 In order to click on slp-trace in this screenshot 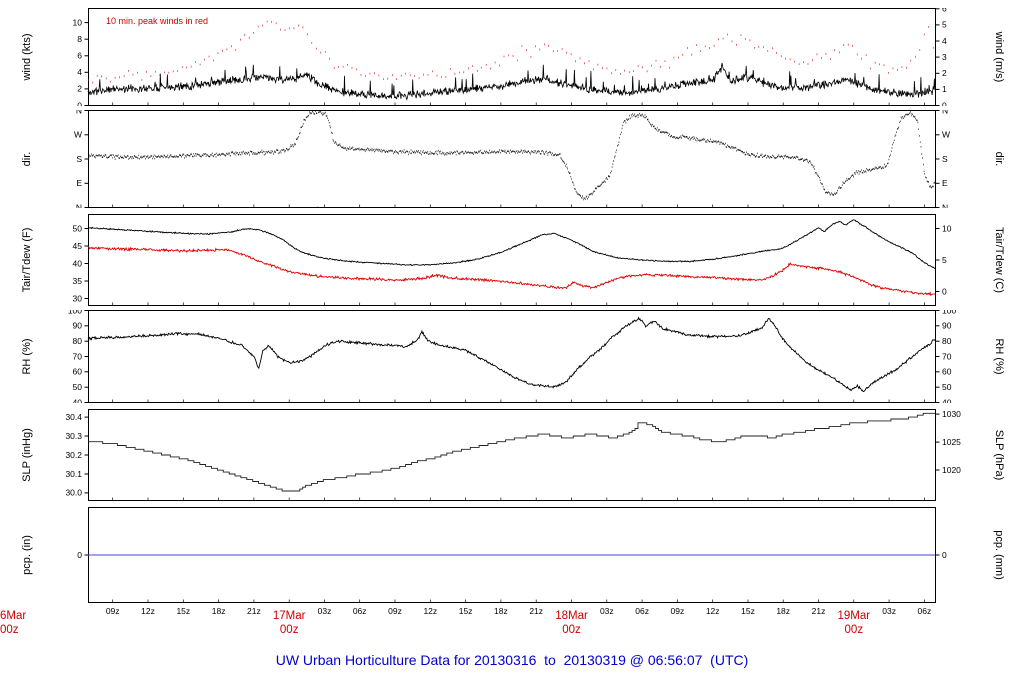, I will do `click(511, 452)`.